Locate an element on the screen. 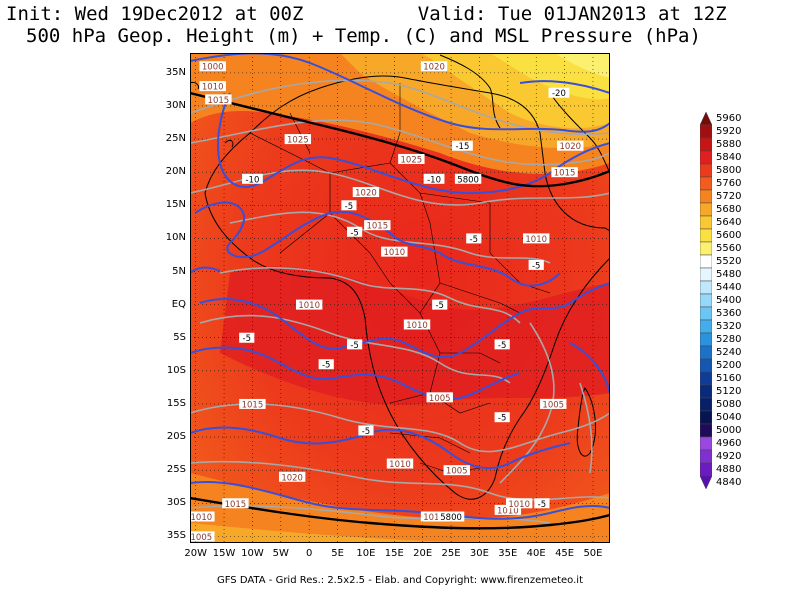  colorbar-label: 5400 is located at coordinates (729, 300).